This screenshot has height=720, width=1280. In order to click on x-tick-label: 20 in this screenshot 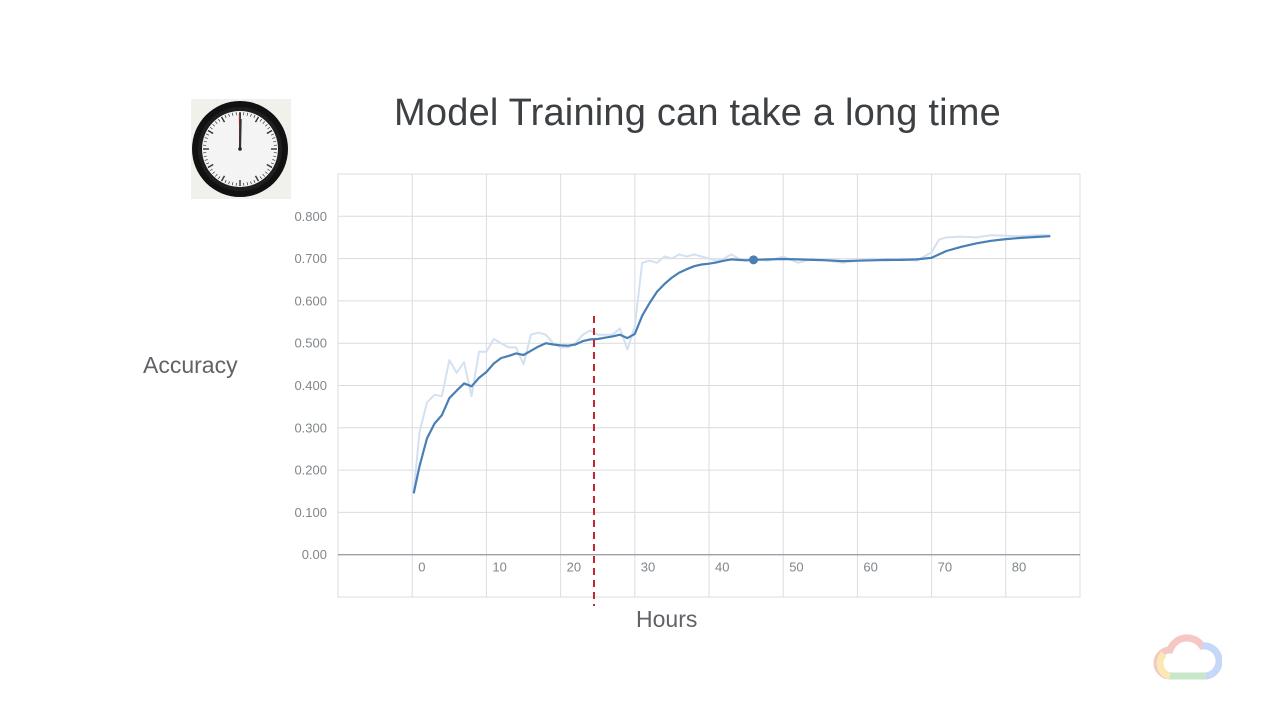, I will do `click(574, 567)`.